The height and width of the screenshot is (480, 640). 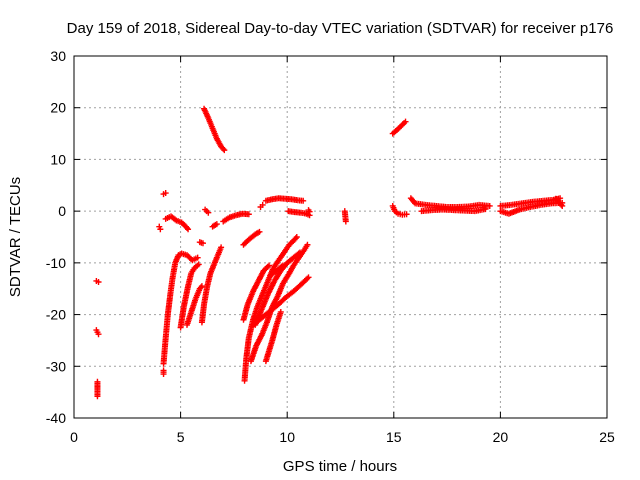 What do you see at coordinates (607, 437) in the screenshot?
I see `x-tick-label: 25` at bounding box center [607, 437].